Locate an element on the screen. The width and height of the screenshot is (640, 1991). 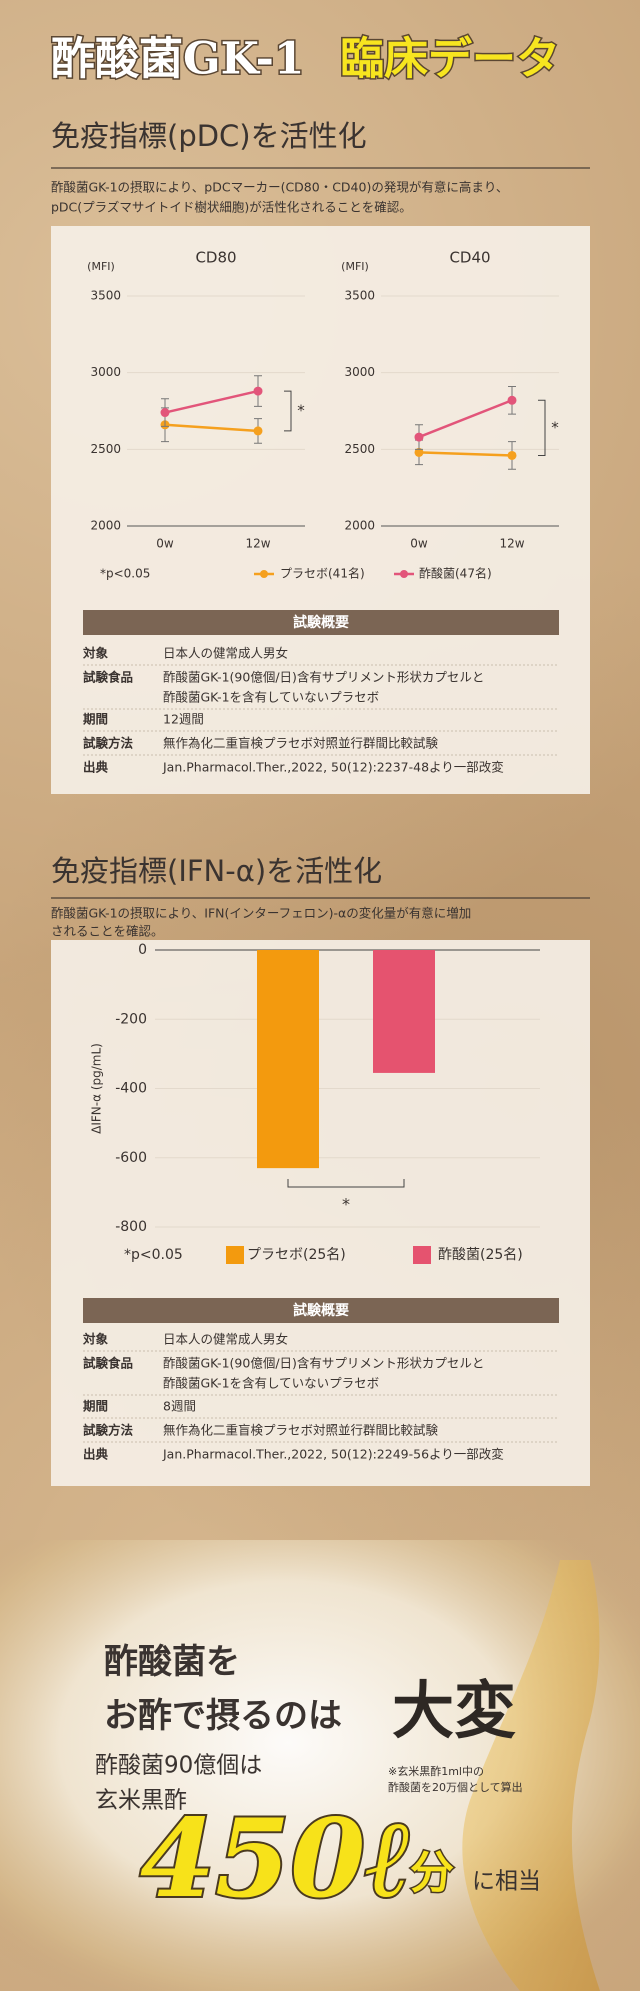
legend-label: 酢酸菌(25名) is located at coordinates (480, 1255).